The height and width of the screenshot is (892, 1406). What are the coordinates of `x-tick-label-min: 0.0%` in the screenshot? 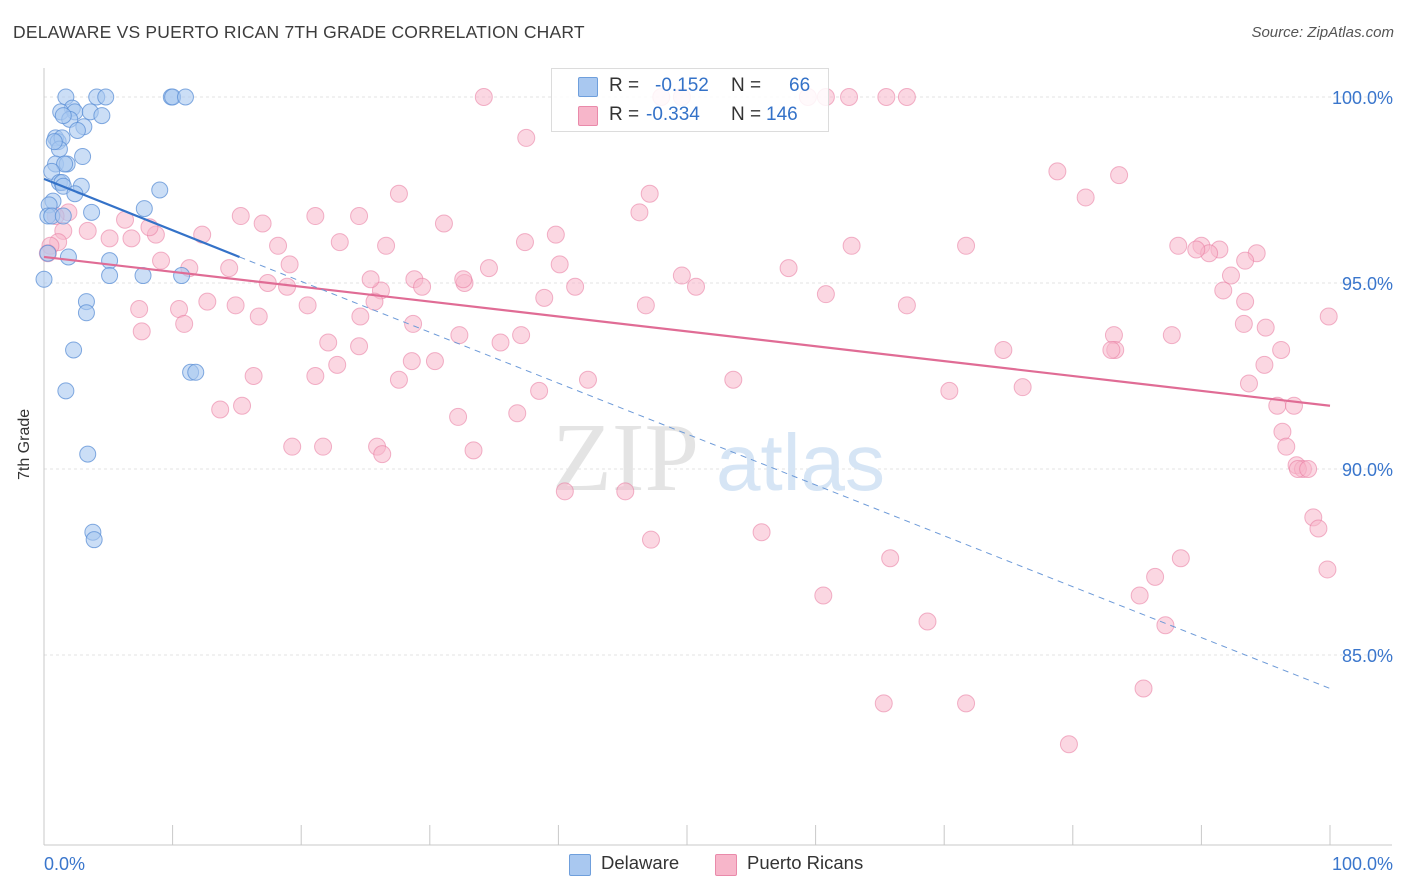 It's located at (64, 864).